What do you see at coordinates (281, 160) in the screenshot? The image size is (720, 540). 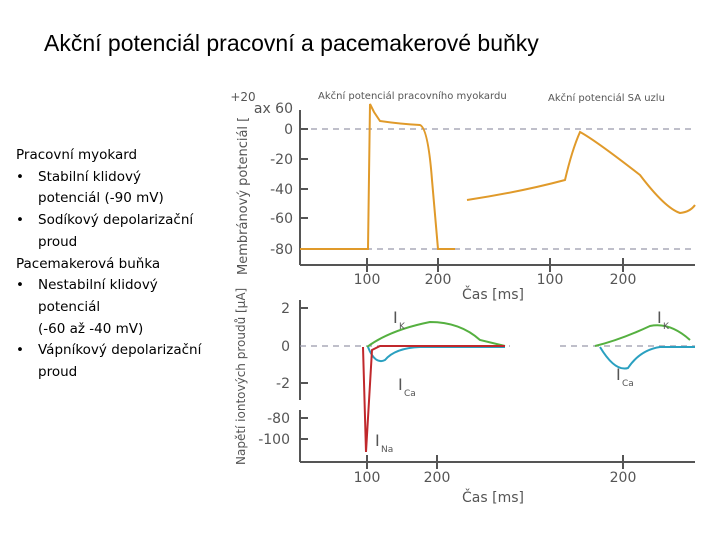 I see `label: -20` at bounding box center [281, 160].